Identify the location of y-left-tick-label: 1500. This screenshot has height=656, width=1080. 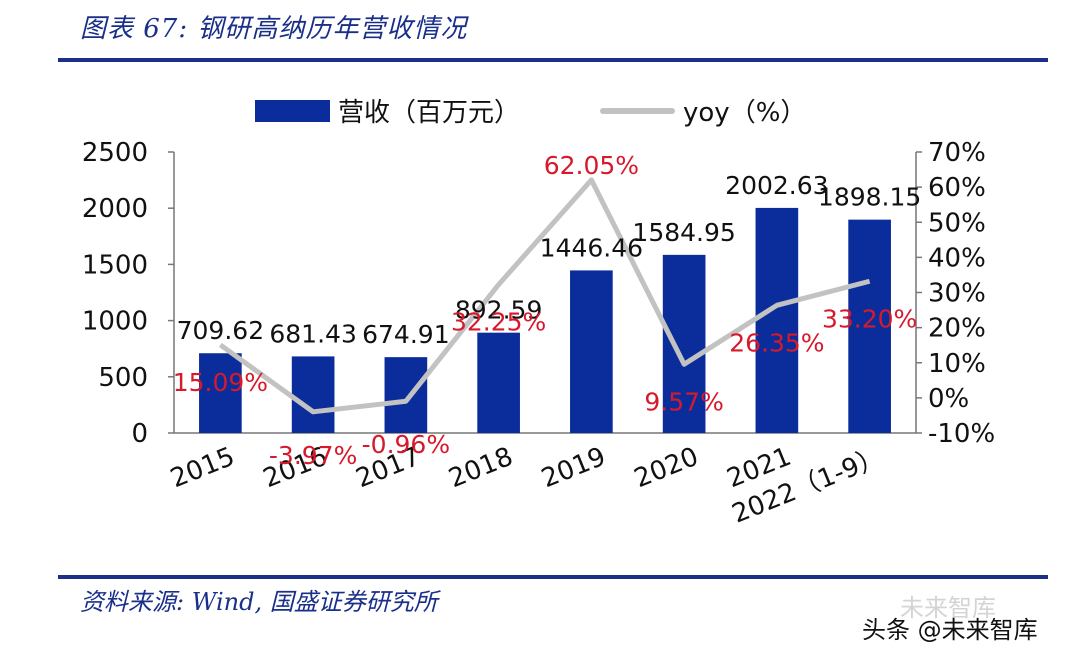
(115, 265).